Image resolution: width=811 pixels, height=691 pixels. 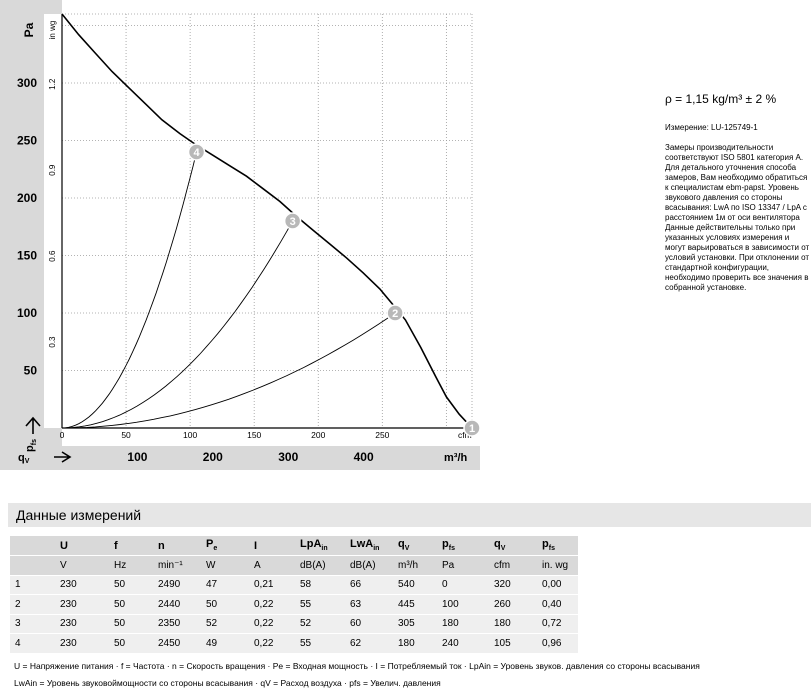 What do you see at coordinates (545, 544) in the screenshot?
I see `header-main: p` at bounding box center [545, 544].